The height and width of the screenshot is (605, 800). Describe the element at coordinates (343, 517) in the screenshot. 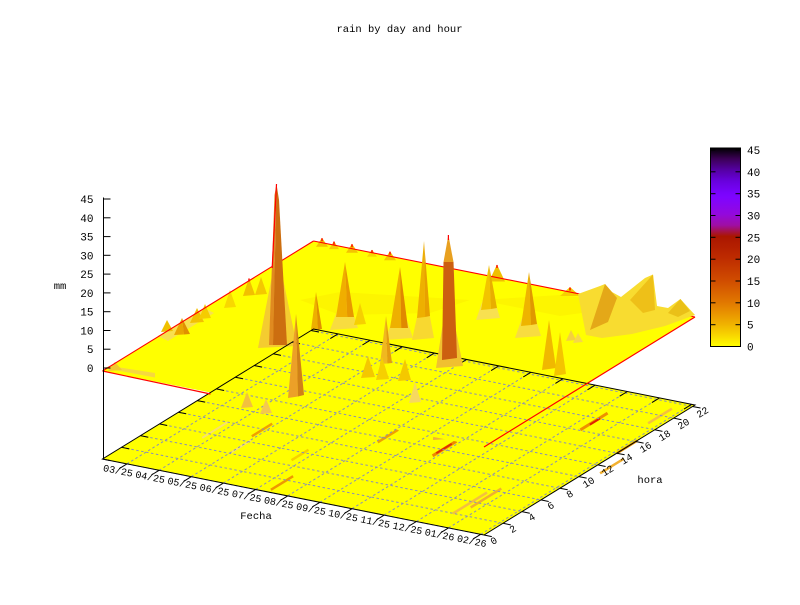

I see `svg-text: 10/25` at that location.